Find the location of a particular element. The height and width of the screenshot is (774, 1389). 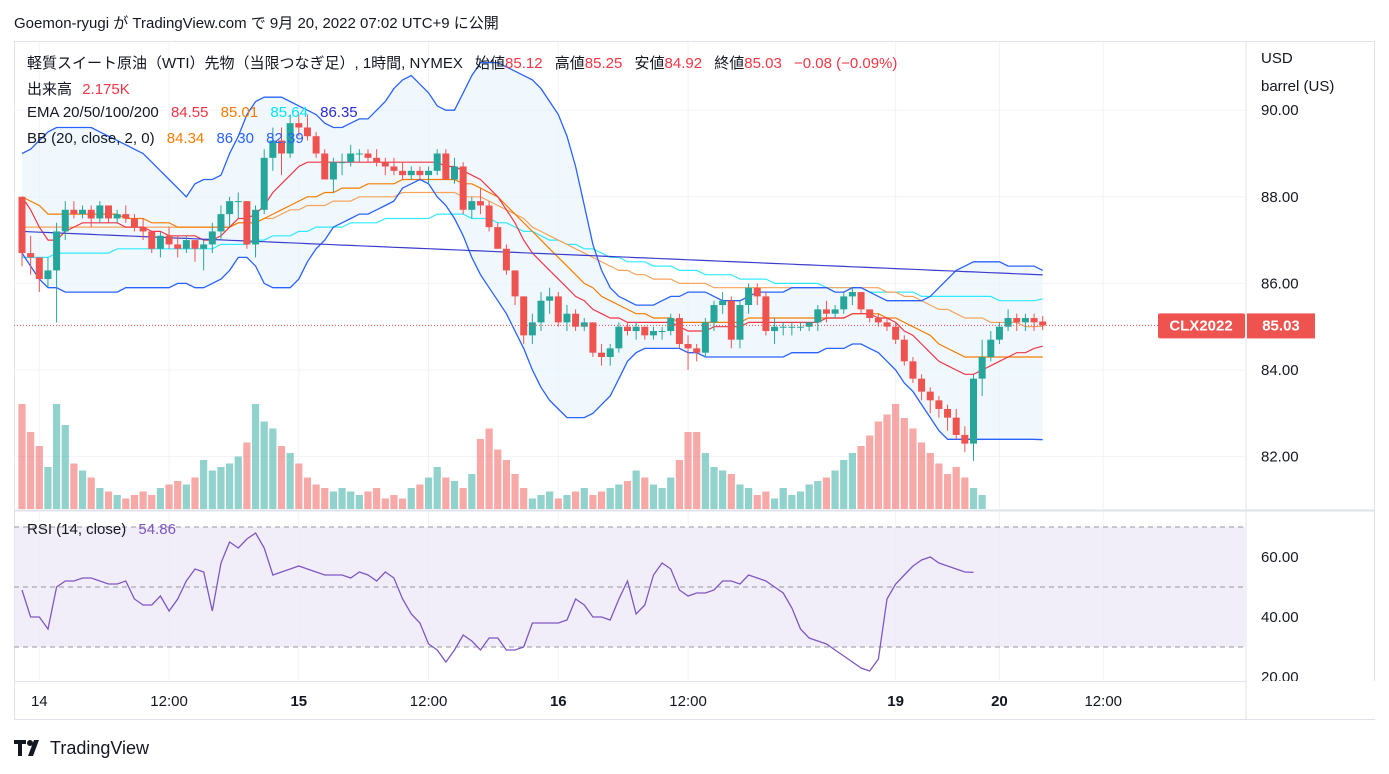

time-tick-label: 19 is located at coordinates (895, 701).